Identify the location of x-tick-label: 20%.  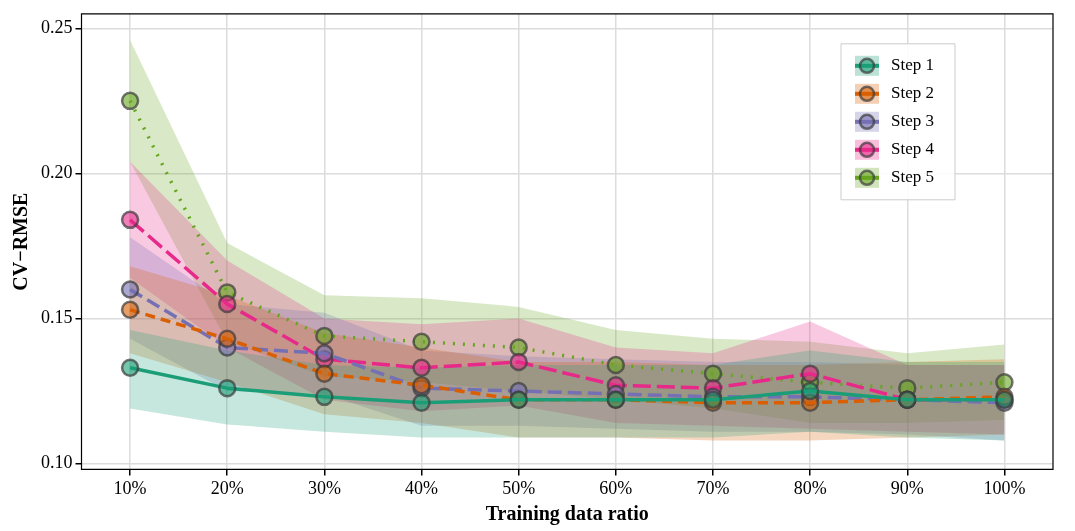
(227, 487).